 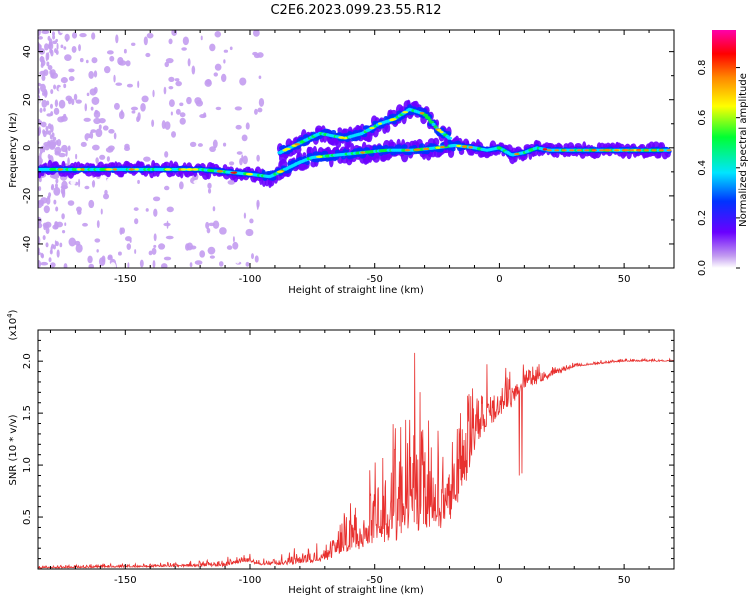 I want to click on colorbar-tick-label: 0.8, so click(x=702, y=68).